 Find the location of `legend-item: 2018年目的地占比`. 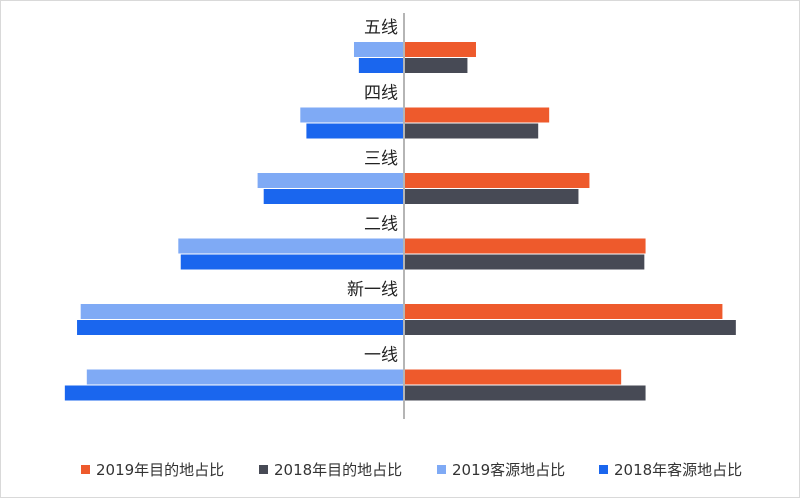

legend-item: 2018年目的地占比 is located at coordinates (330, 469).